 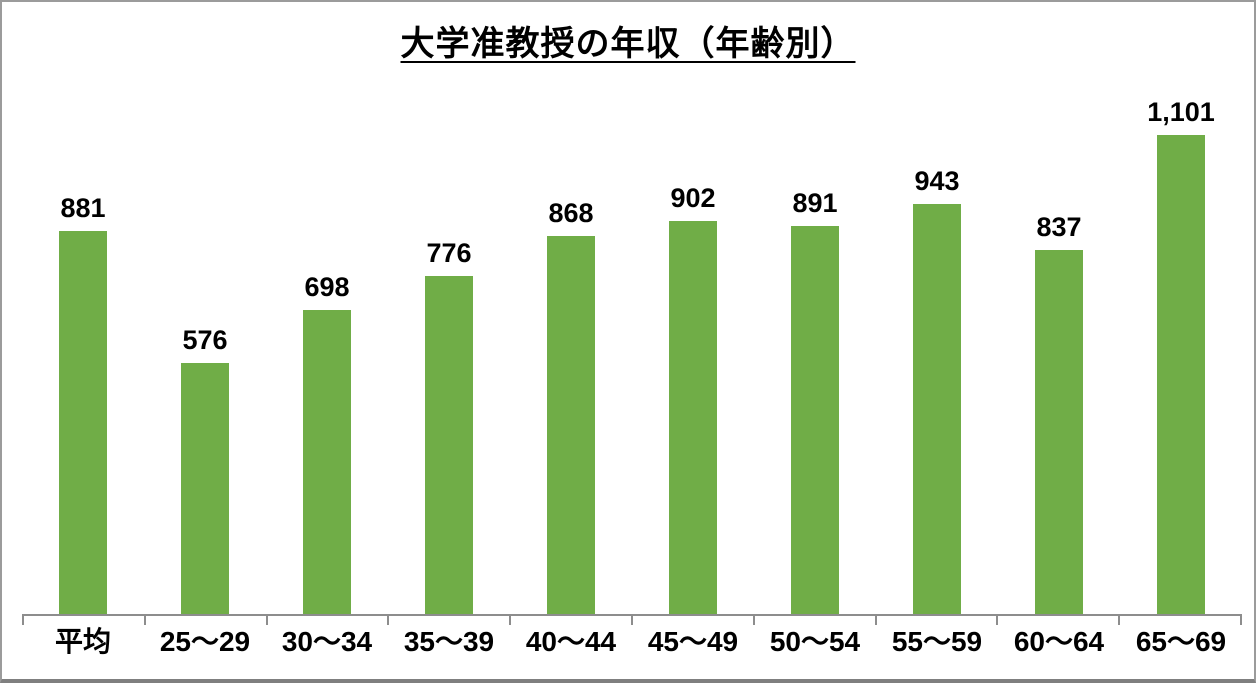 I want to click on category-label: 45〜49, so click(x=693, y=641).